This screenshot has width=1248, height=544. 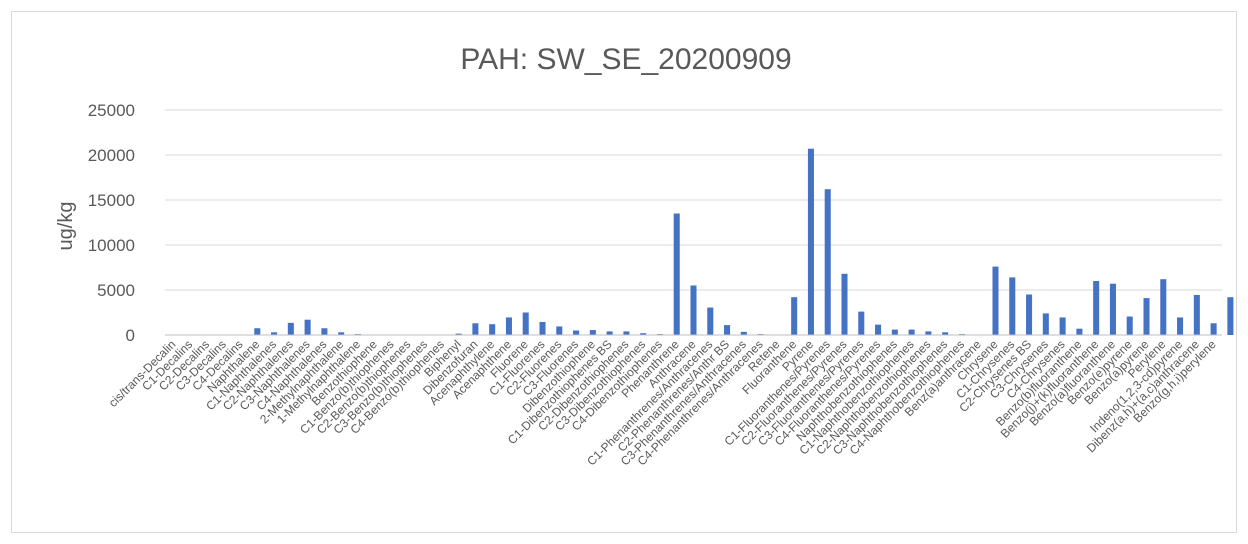 I want to click on y-tick-label: 10000, so click(x=111, y=245).